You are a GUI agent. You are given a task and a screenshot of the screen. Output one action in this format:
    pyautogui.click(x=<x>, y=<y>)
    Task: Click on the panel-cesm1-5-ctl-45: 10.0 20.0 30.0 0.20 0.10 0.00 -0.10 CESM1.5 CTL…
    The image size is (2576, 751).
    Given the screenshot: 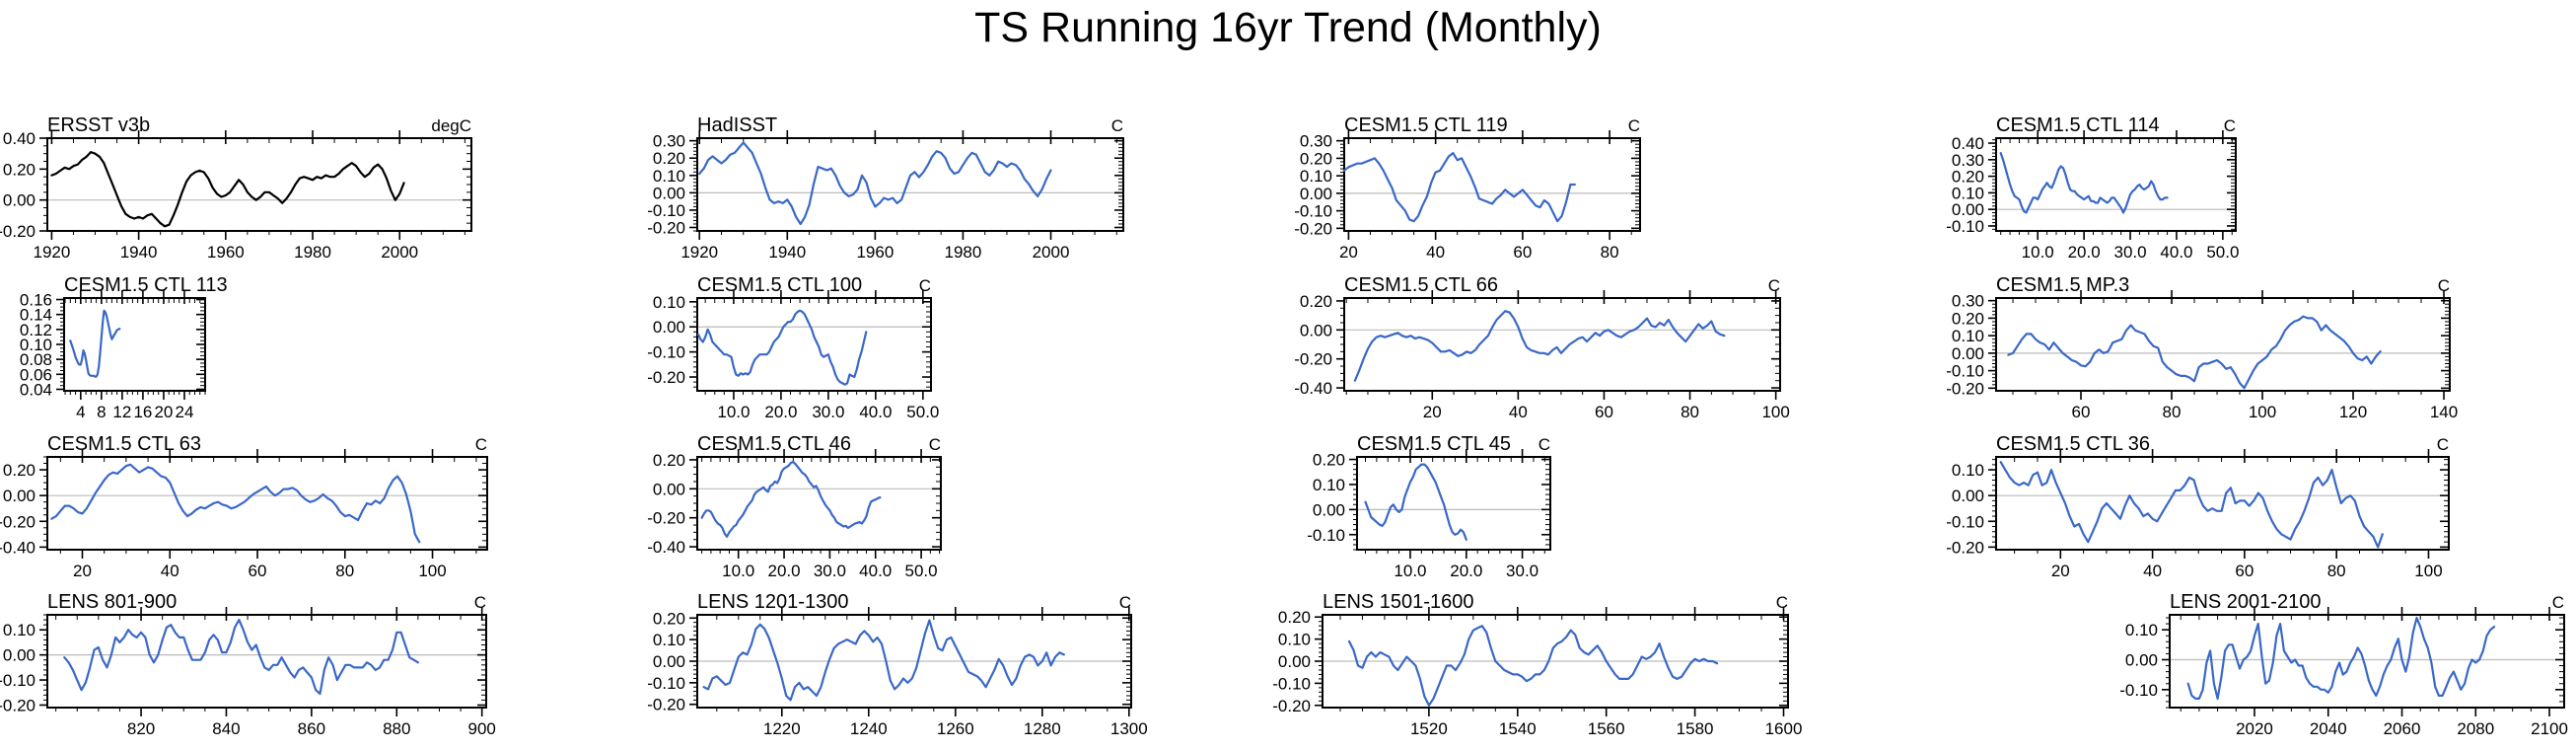 What is the action you would take?
    pyautogui.click(x=1429, y=506)
    